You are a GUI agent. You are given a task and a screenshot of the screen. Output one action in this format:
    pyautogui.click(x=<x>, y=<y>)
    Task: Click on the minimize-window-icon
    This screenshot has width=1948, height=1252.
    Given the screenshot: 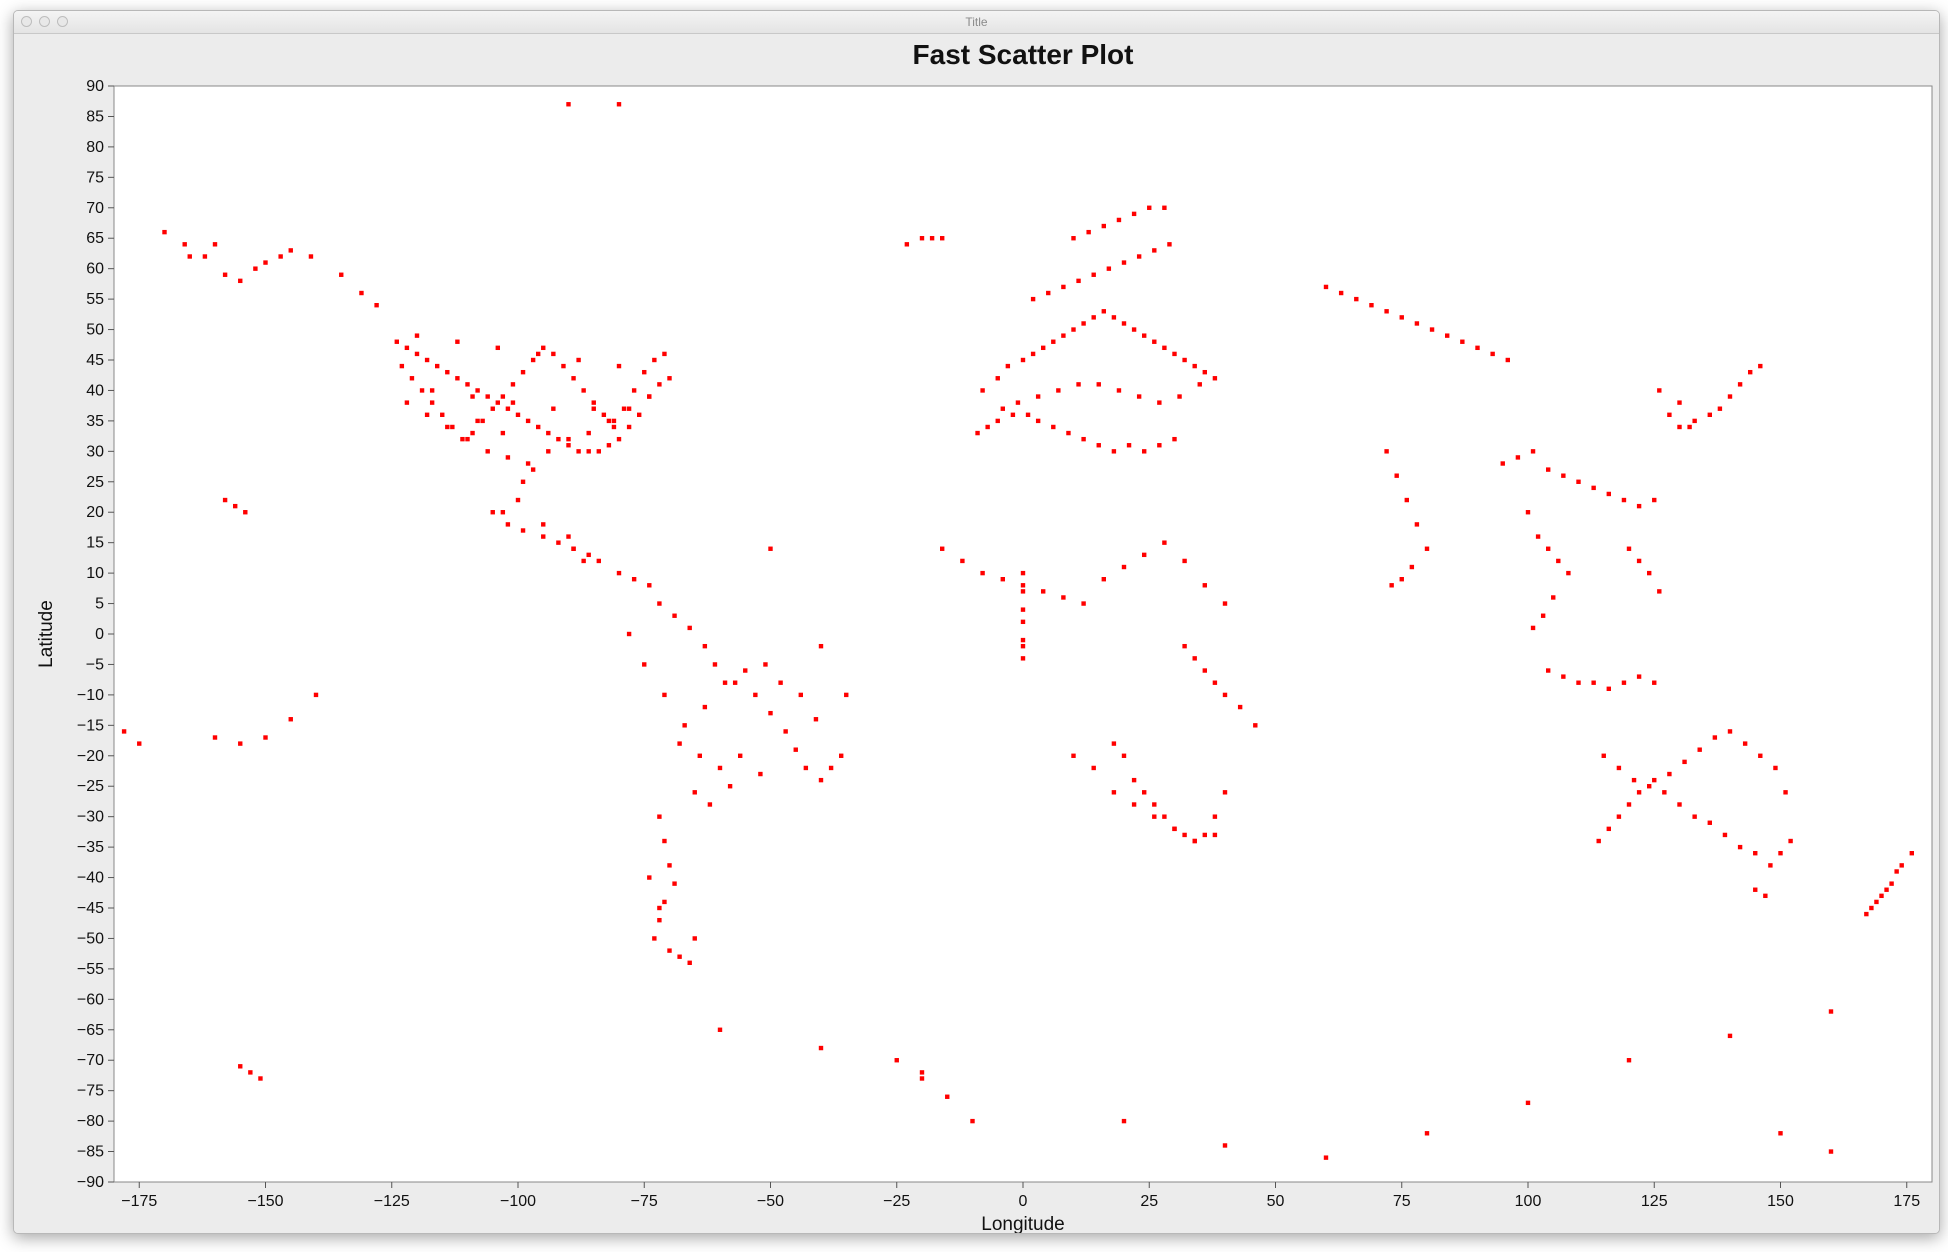 What is the action you would take?
    pyautogui.click(x=44, y=21)
    